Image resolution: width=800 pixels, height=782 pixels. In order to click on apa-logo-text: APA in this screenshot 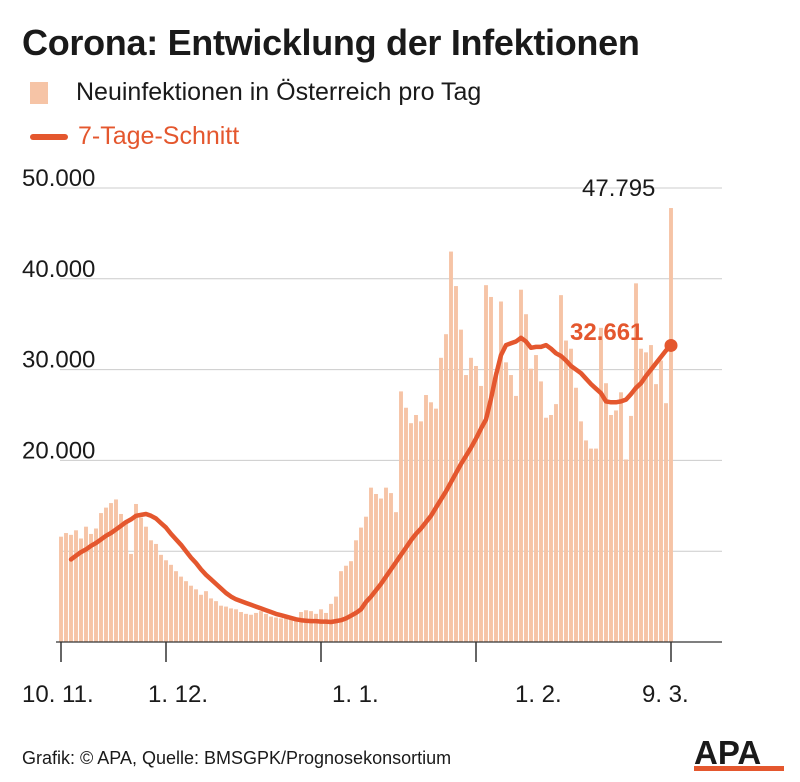, I will do `click(727, 753)`.